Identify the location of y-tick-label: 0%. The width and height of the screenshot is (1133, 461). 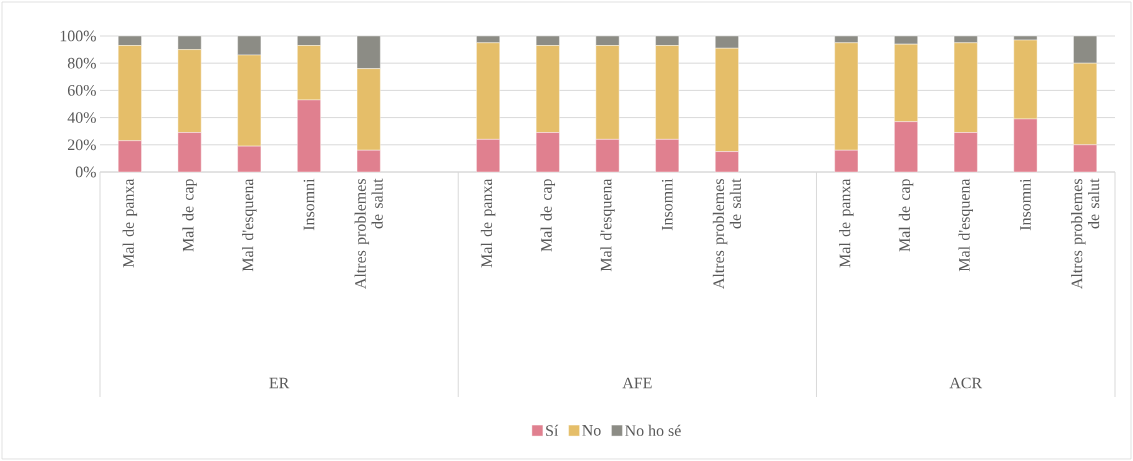
(85, 172).